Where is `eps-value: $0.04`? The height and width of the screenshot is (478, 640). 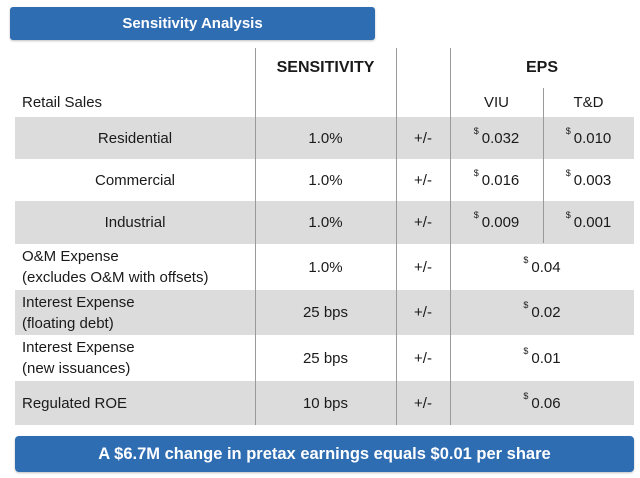 eps-value: $0.04 is located at coordinates (542, 265).